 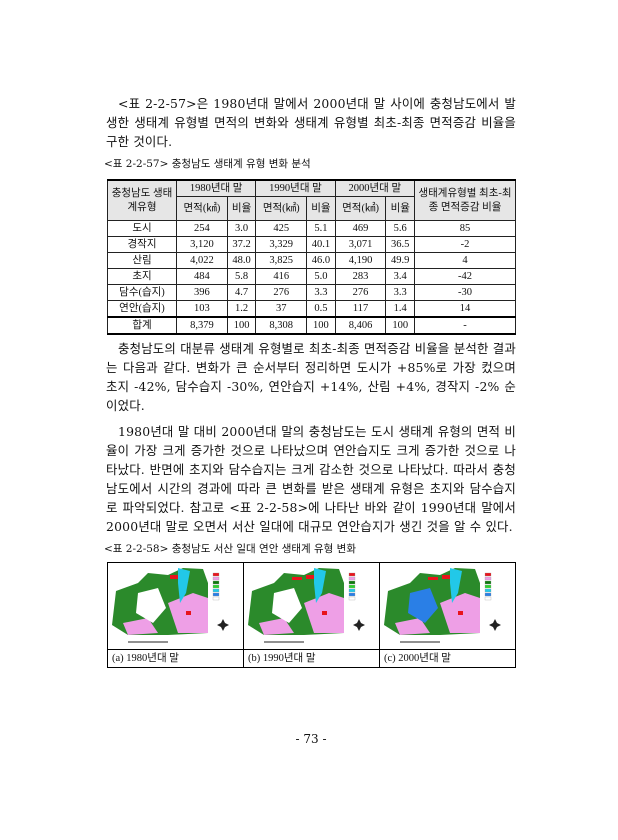 What do you see at coordinates (465, 228) in the screenshot?
I see `cell-value: 85` at bounding box center [465, 228].